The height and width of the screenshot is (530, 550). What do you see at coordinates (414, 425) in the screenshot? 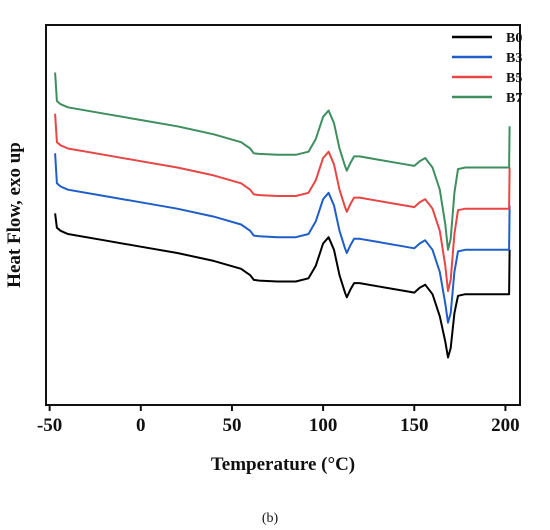
I see `x-tick-label: 150` at bounding box center [414, 425].